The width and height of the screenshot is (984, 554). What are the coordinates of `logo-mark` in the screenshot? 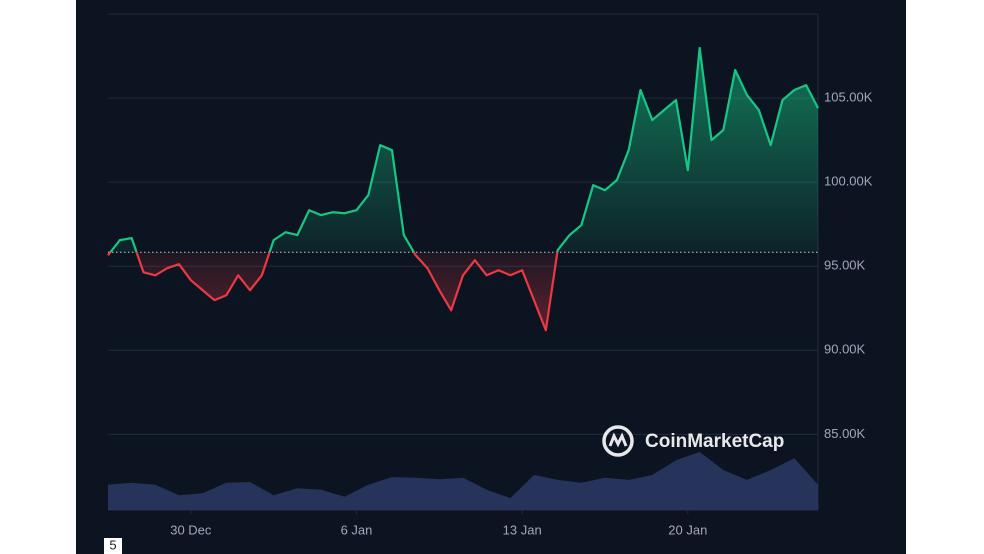 It's located at (618, 440).